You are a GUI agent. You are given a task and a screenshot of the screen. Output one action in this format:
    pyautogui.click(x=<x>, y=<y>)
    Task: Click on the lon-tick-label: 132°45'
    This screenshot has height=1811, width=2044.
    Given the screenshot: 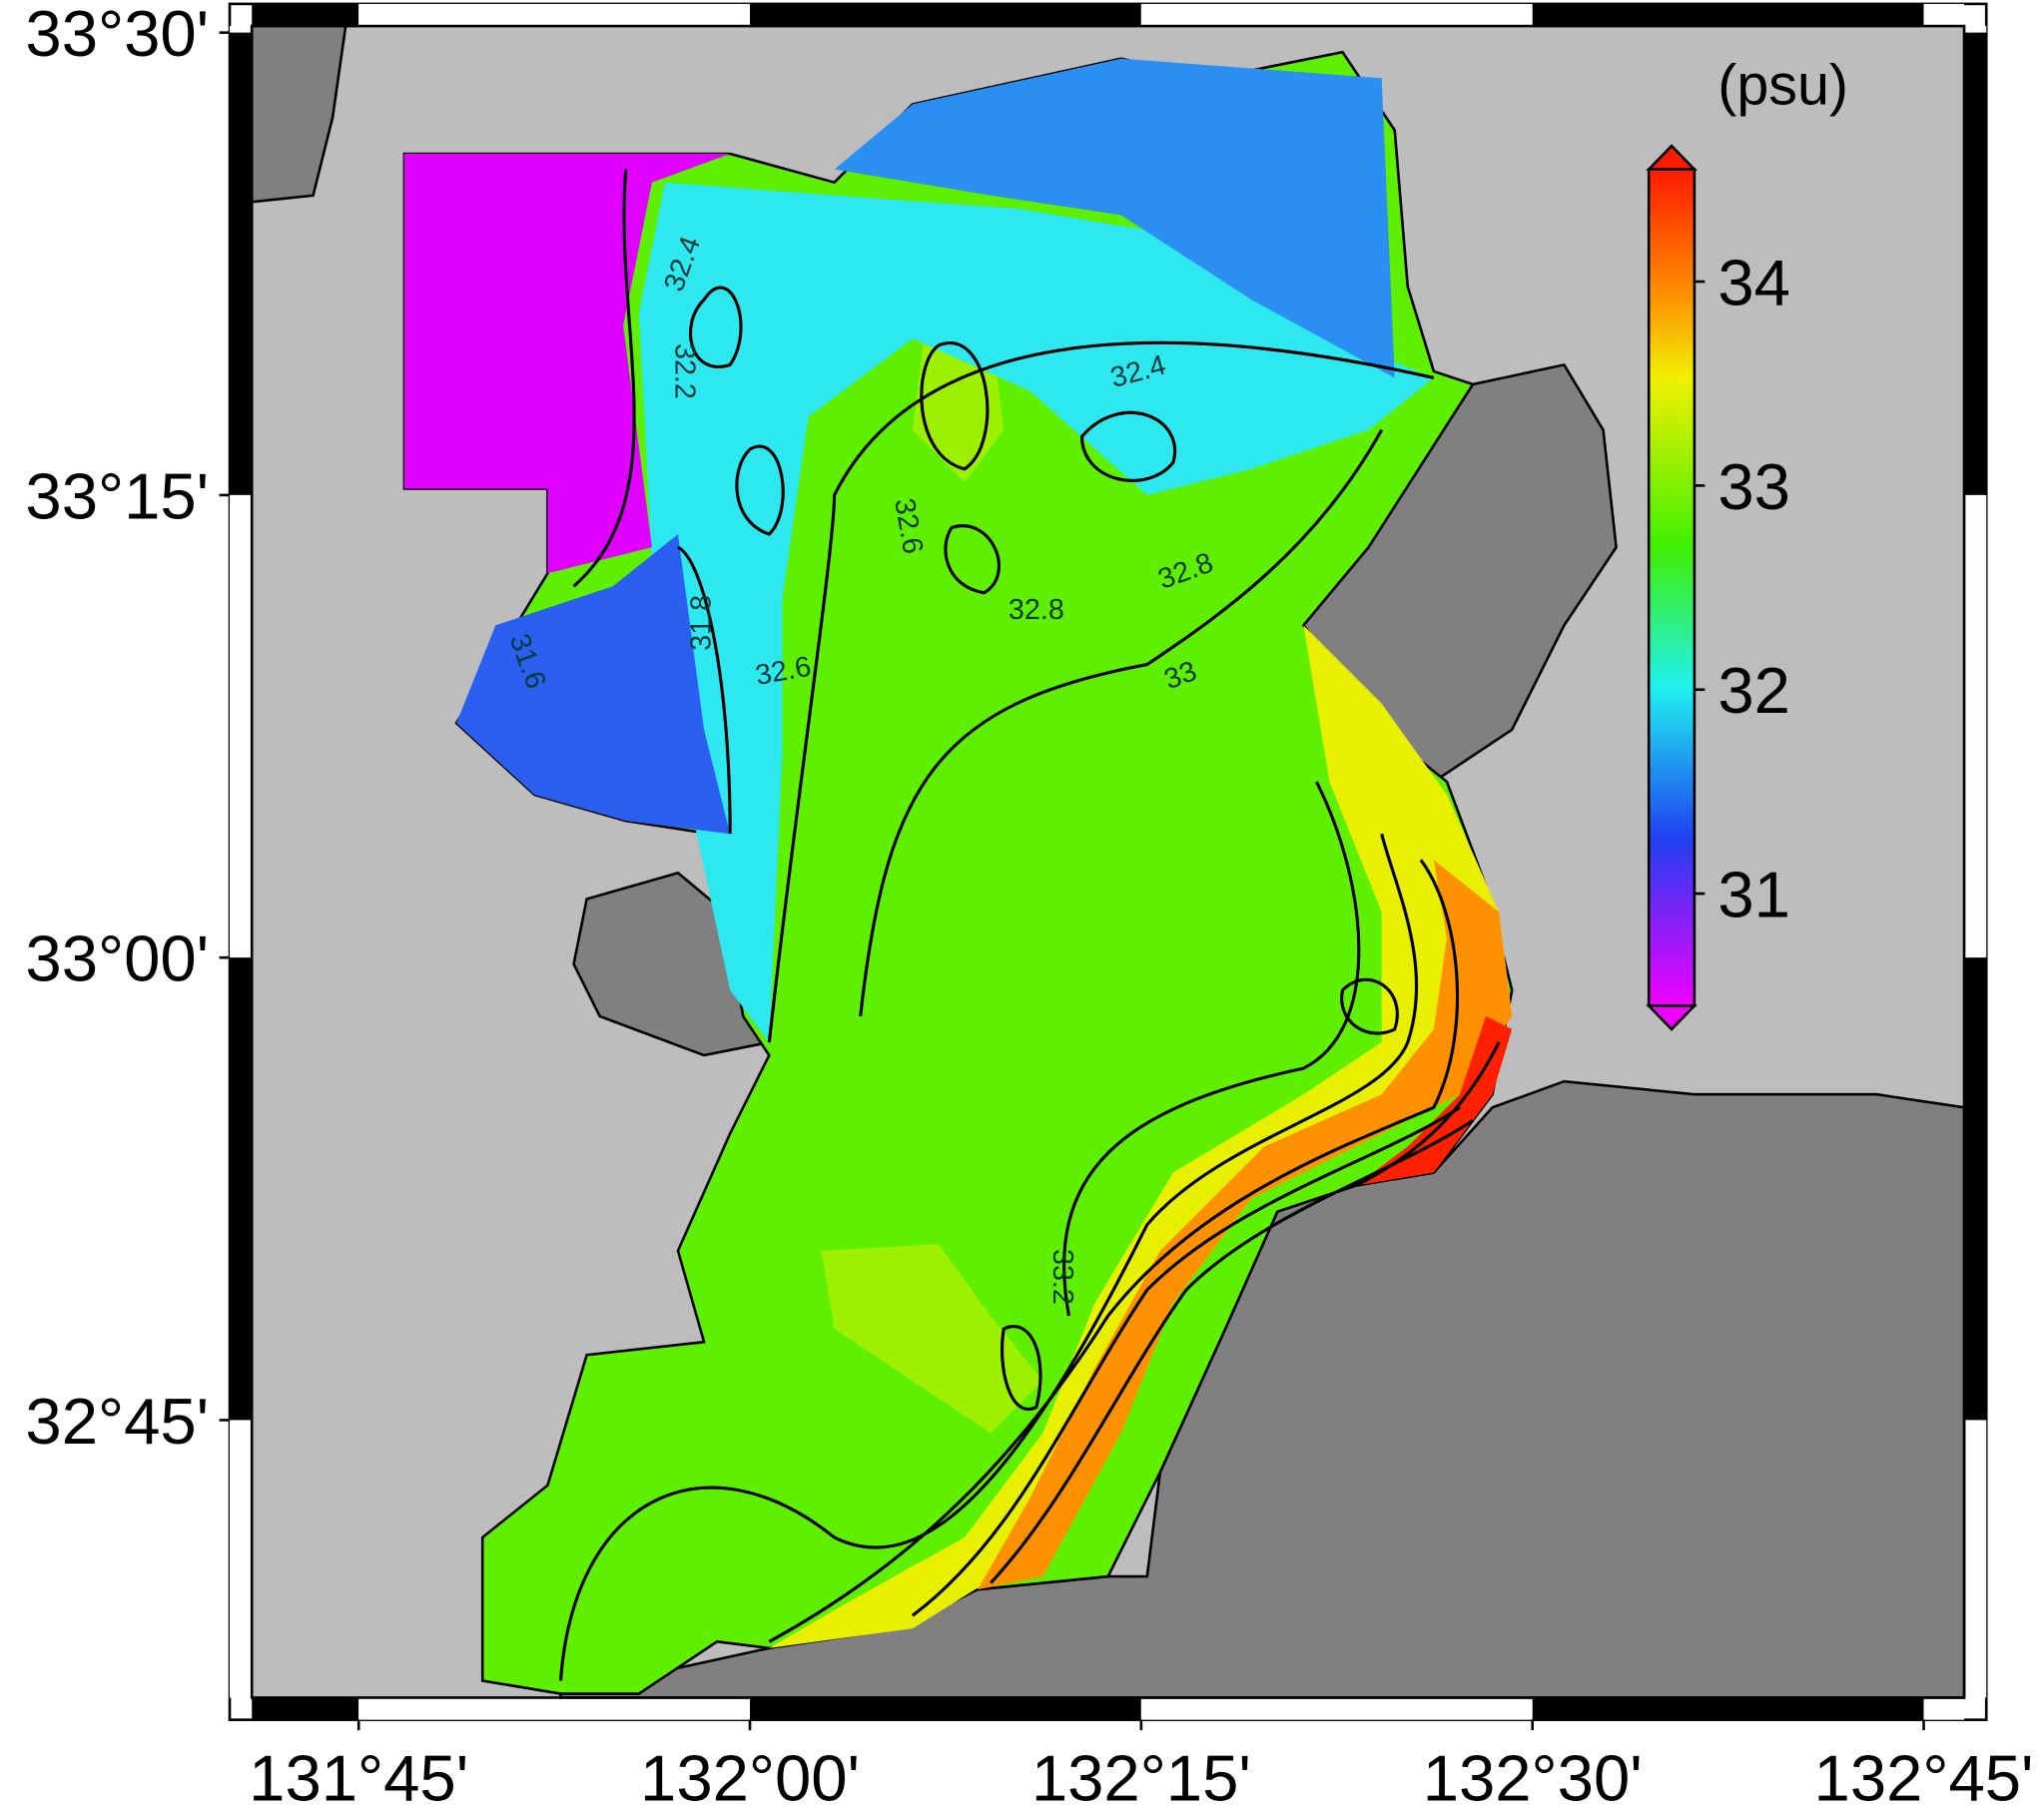 What is the action you would take?
    pyautogui.click(x=1924, y=1776)
    